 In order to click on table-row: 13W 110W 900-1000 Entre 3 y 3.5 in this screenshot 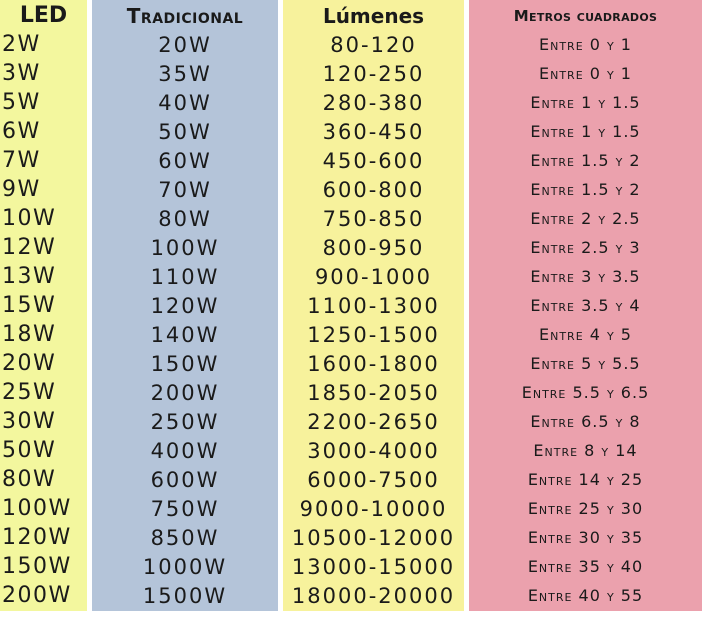, I will do `click(352, 276)`.